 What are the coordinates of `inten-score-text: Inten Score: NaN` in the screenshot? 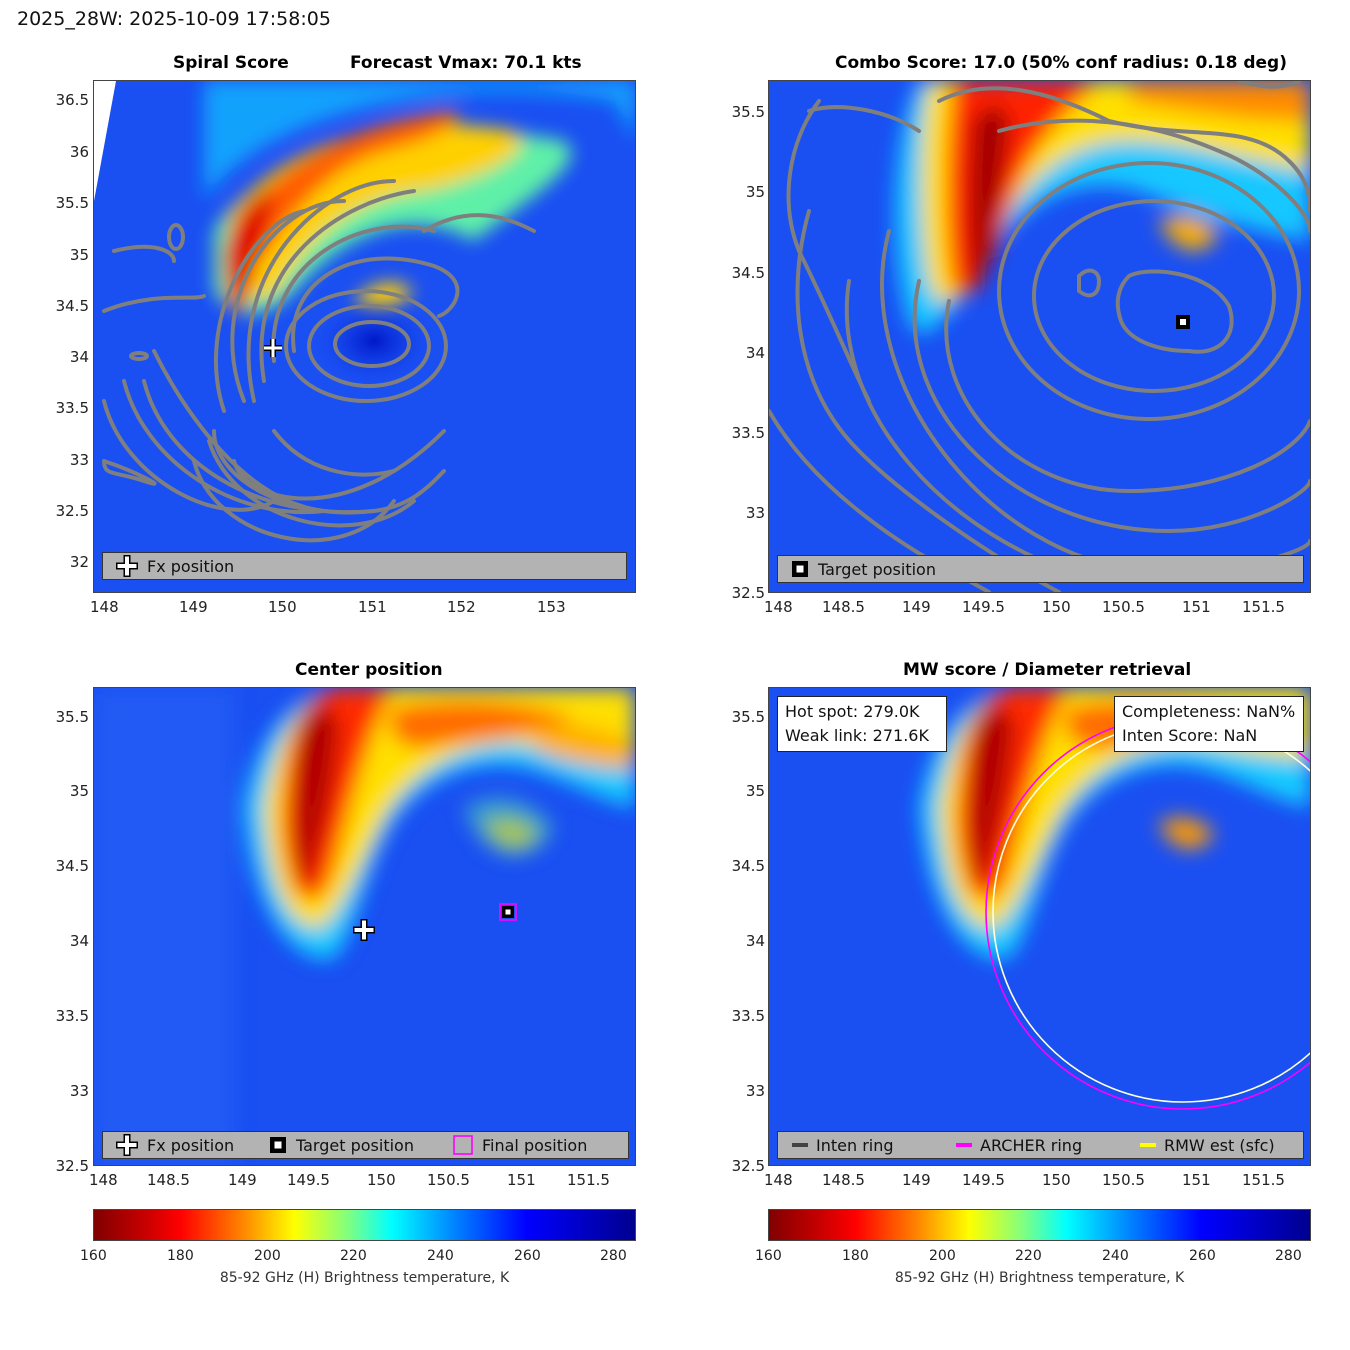 It's located at (1190, 735).